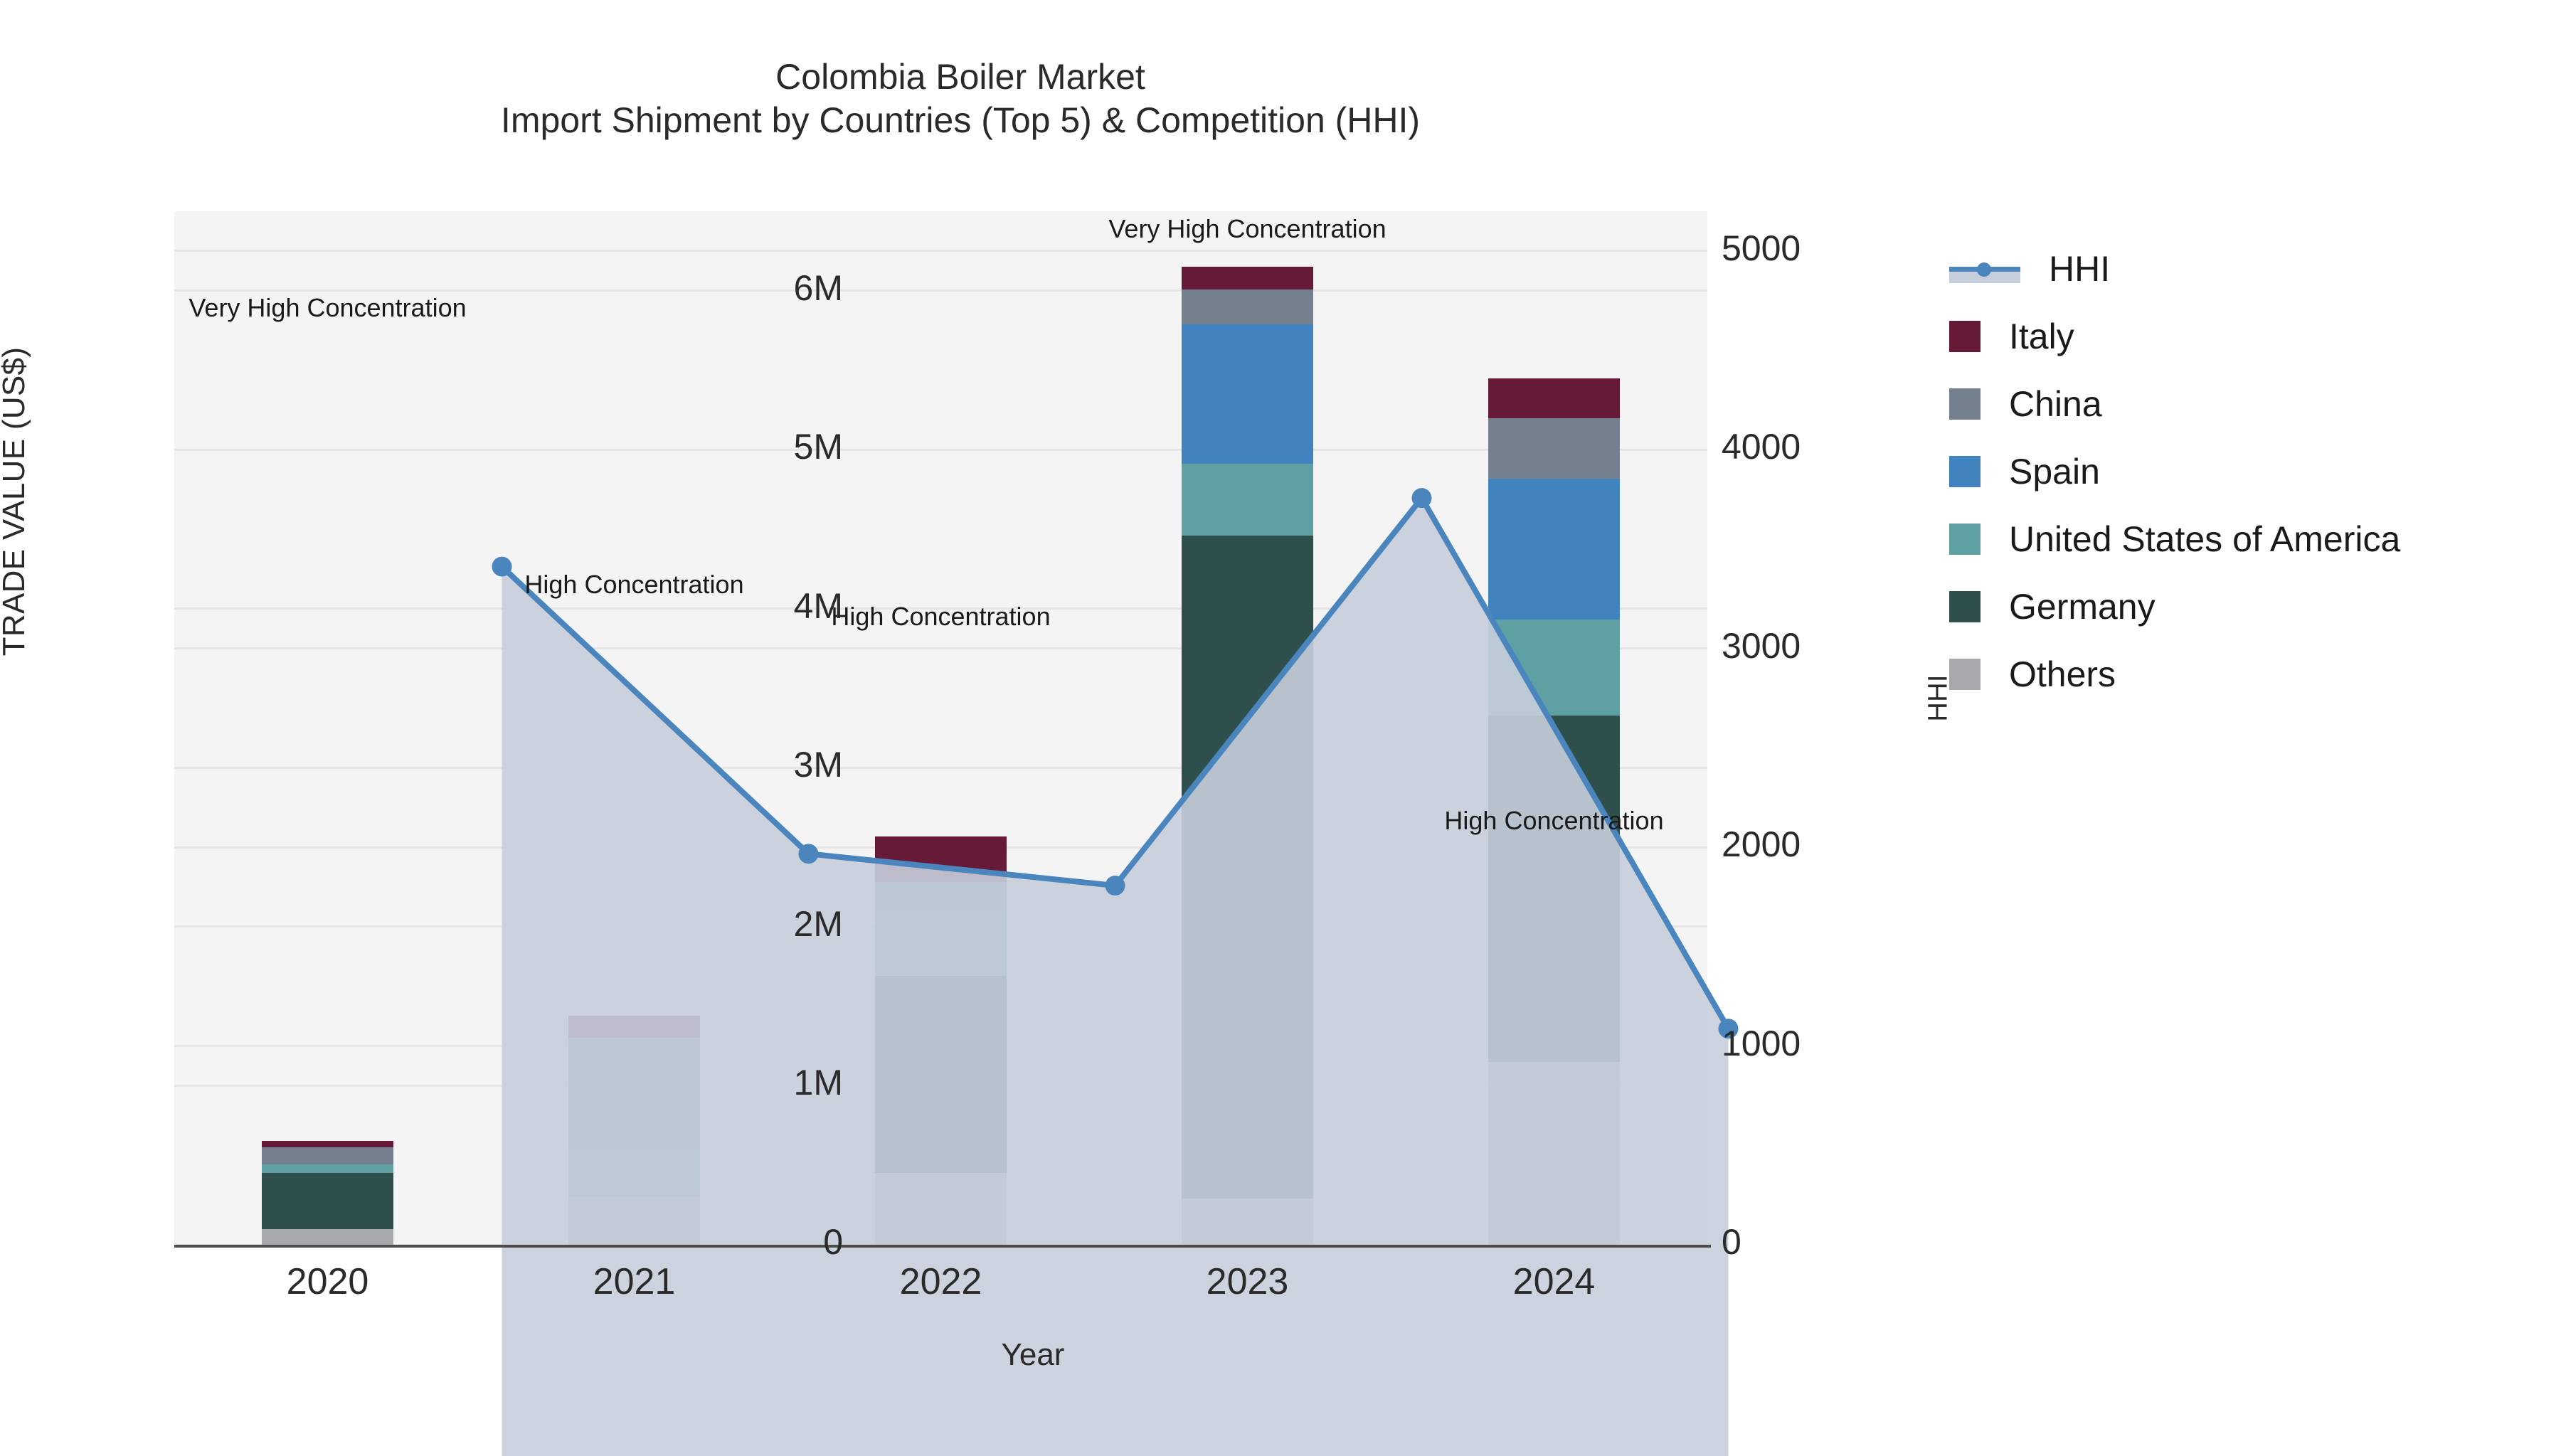 This screenshot has width=2561, height=1456. Describe the element at coordinates (1761, 447) in the screenshot. I see `y-tick-label-right: 4000` at that location.